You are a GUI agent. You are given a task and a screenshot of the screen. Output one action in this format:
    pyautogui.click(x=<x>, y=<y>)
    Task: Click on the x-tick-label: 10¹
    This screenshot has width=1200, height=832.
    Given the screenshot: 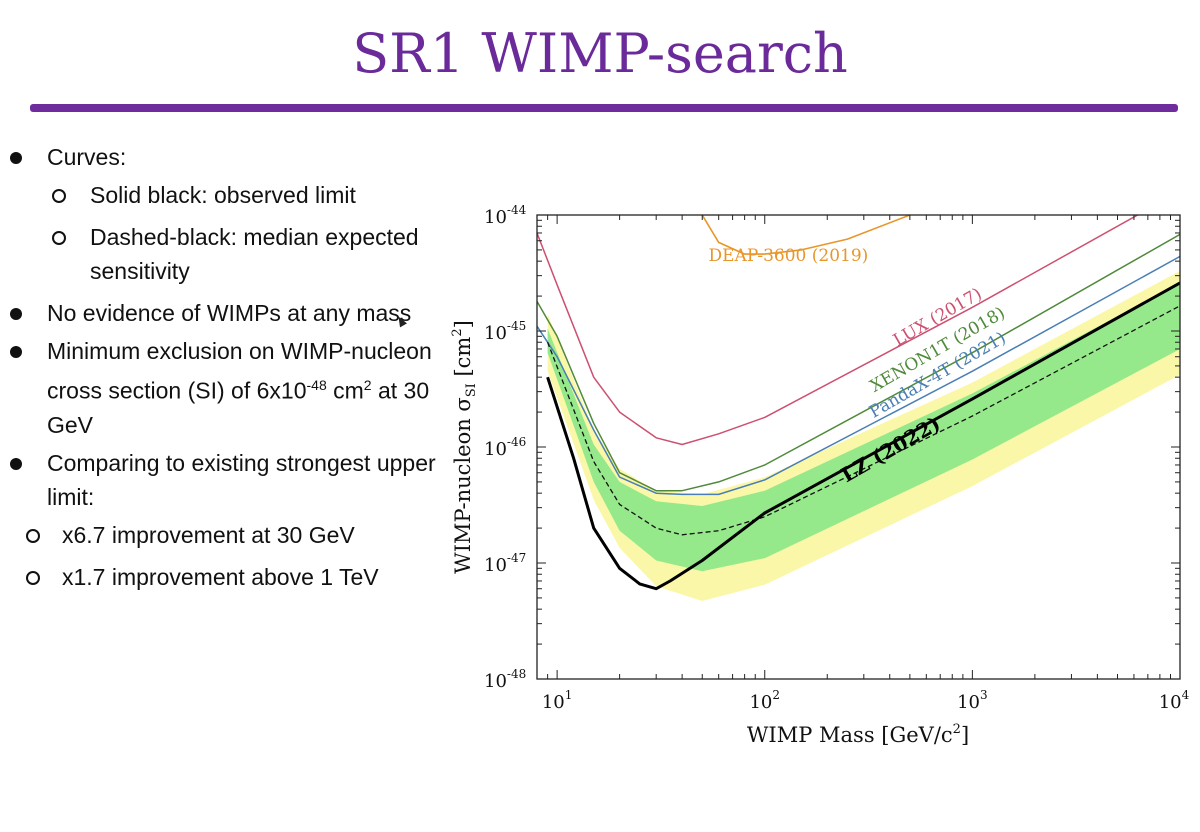 What is the action you would take?
    pyautogui.click(x=557, y=700)
    